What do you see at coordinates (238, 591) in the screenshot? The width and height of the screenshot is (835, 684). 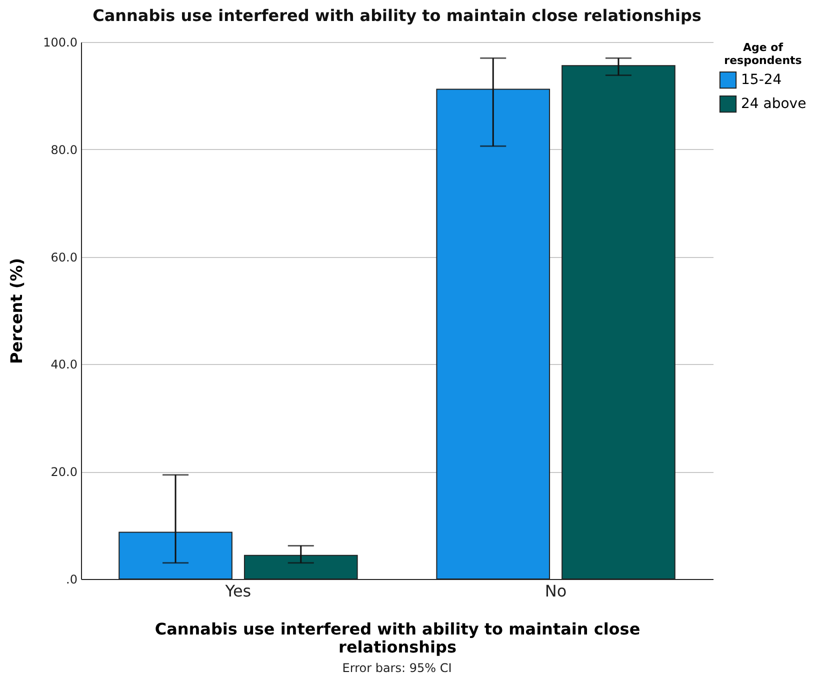 I see `x-tick-label: Yes` at bounding box center [238, 591].